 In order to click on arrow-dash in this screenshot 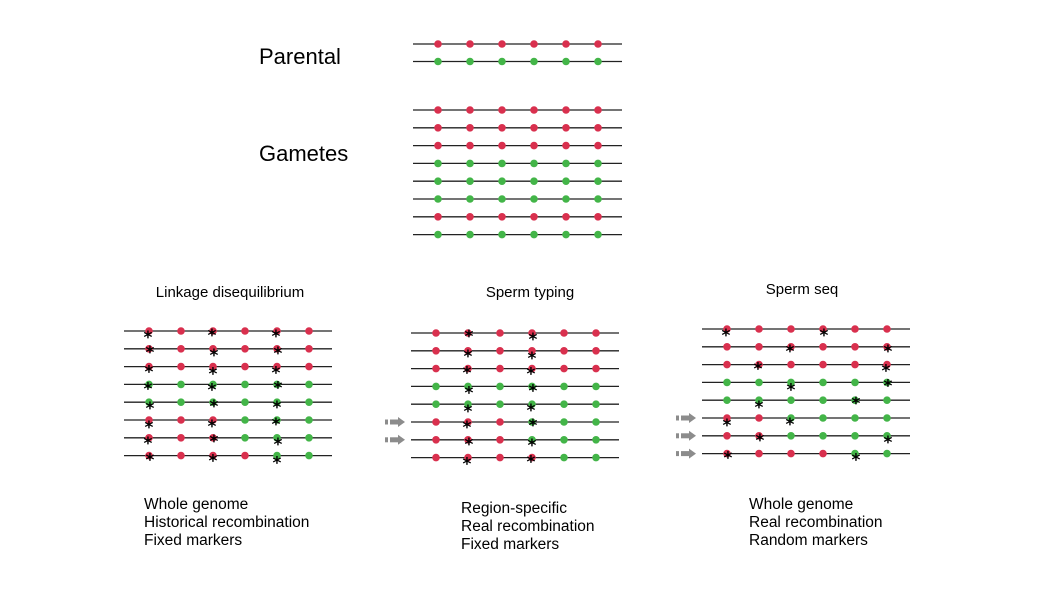, I will do `click(386, 440)`.